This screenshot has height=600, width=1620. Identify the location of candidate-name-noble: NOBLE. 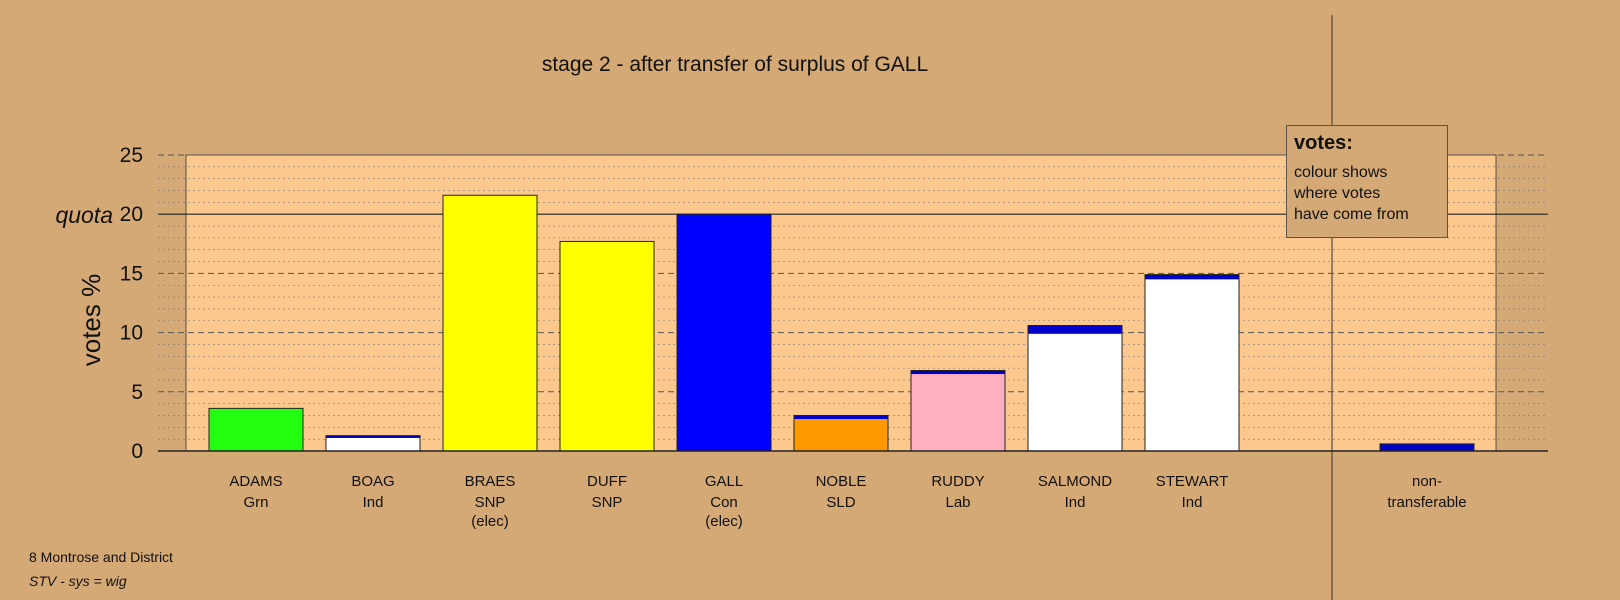
(841, 481).